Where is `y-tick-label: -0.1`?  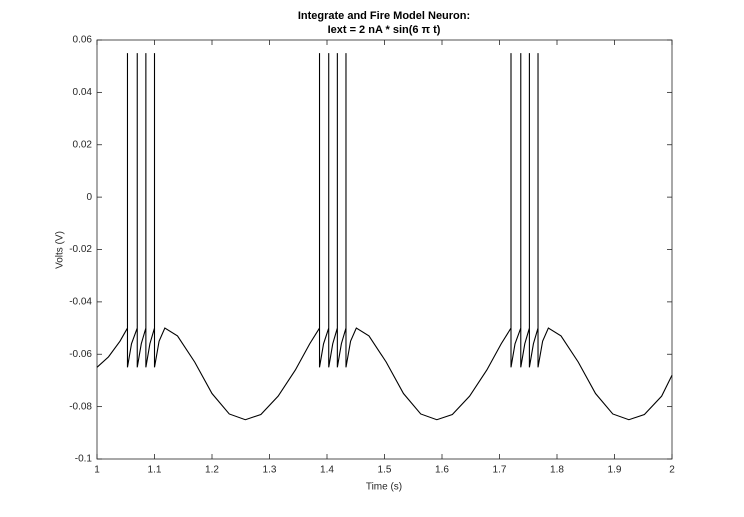
y-tick-label: -0.1 is located at coordinates (84, 459).